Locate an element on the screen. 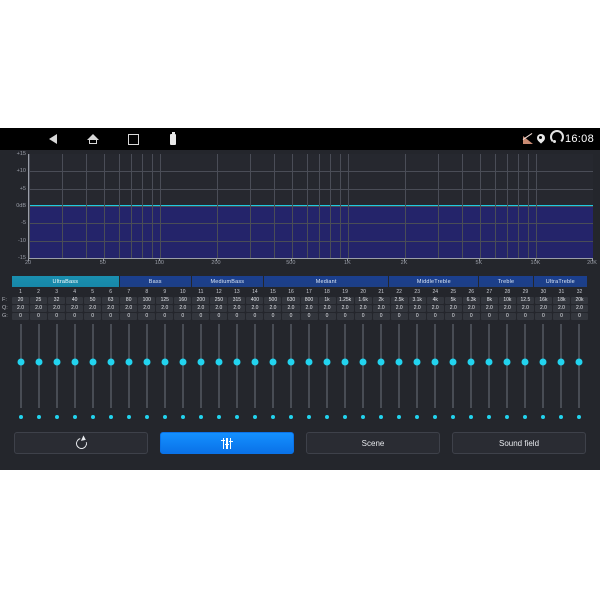 The image size is (600, 600). table-cell-frequency: 2k is located at coordinates (381, 300).